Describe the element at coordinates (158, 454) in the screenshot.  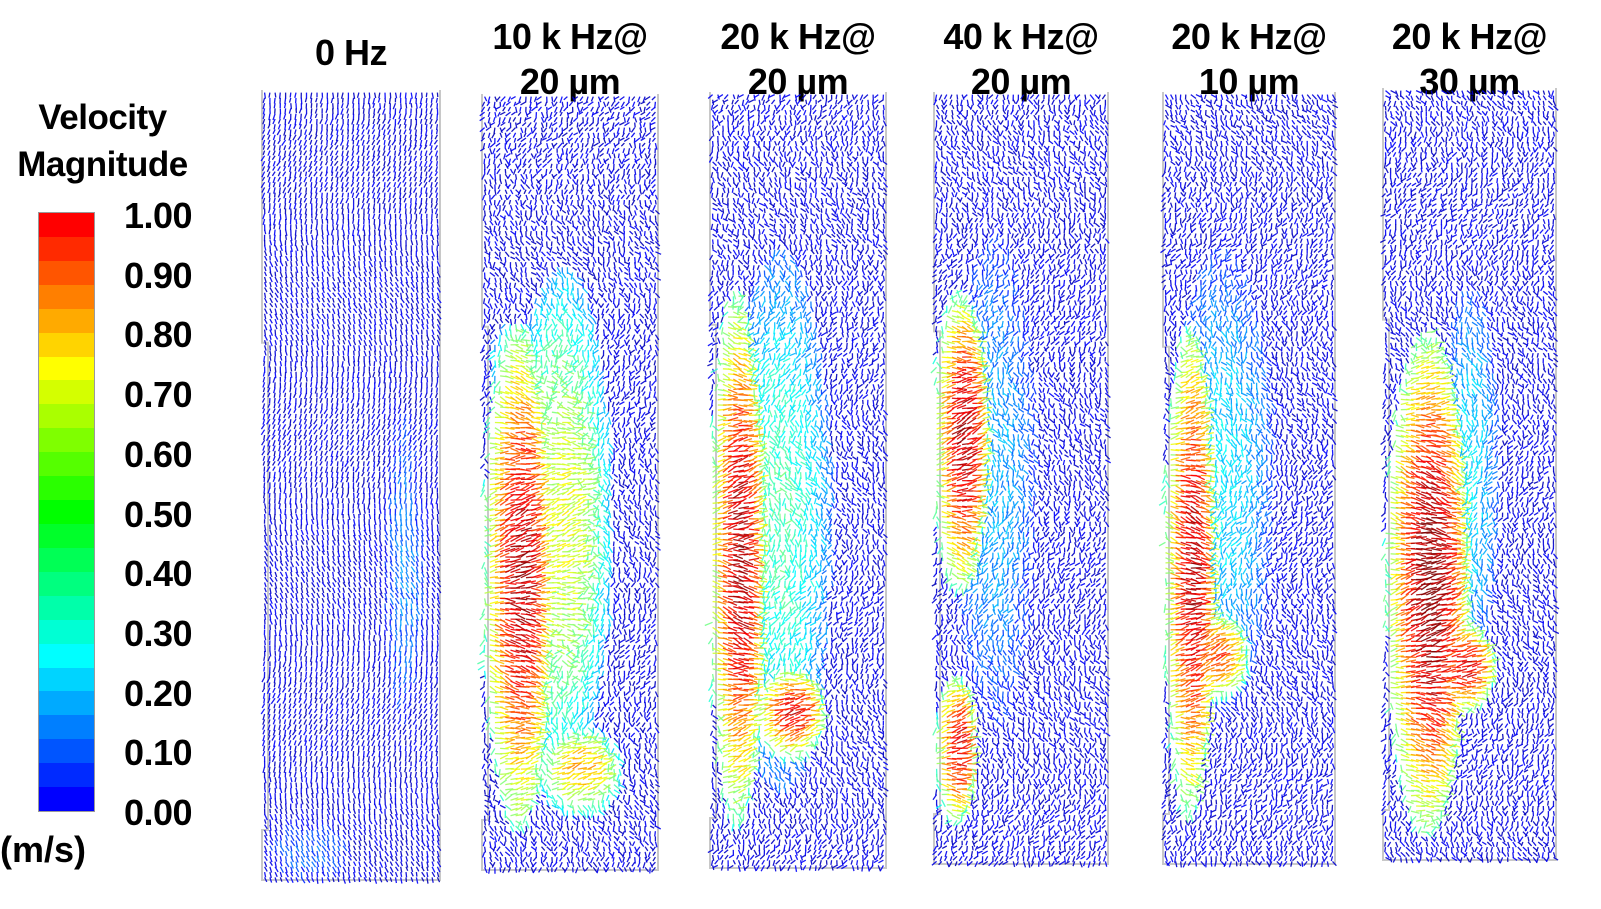
I see `colorbar-tick-label: 0.60` at that location.